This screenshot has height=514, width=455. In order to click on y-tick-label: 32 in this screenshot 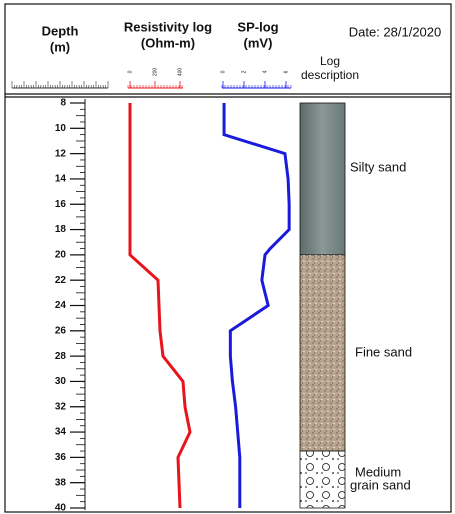, I will do `click(61, 406)`.